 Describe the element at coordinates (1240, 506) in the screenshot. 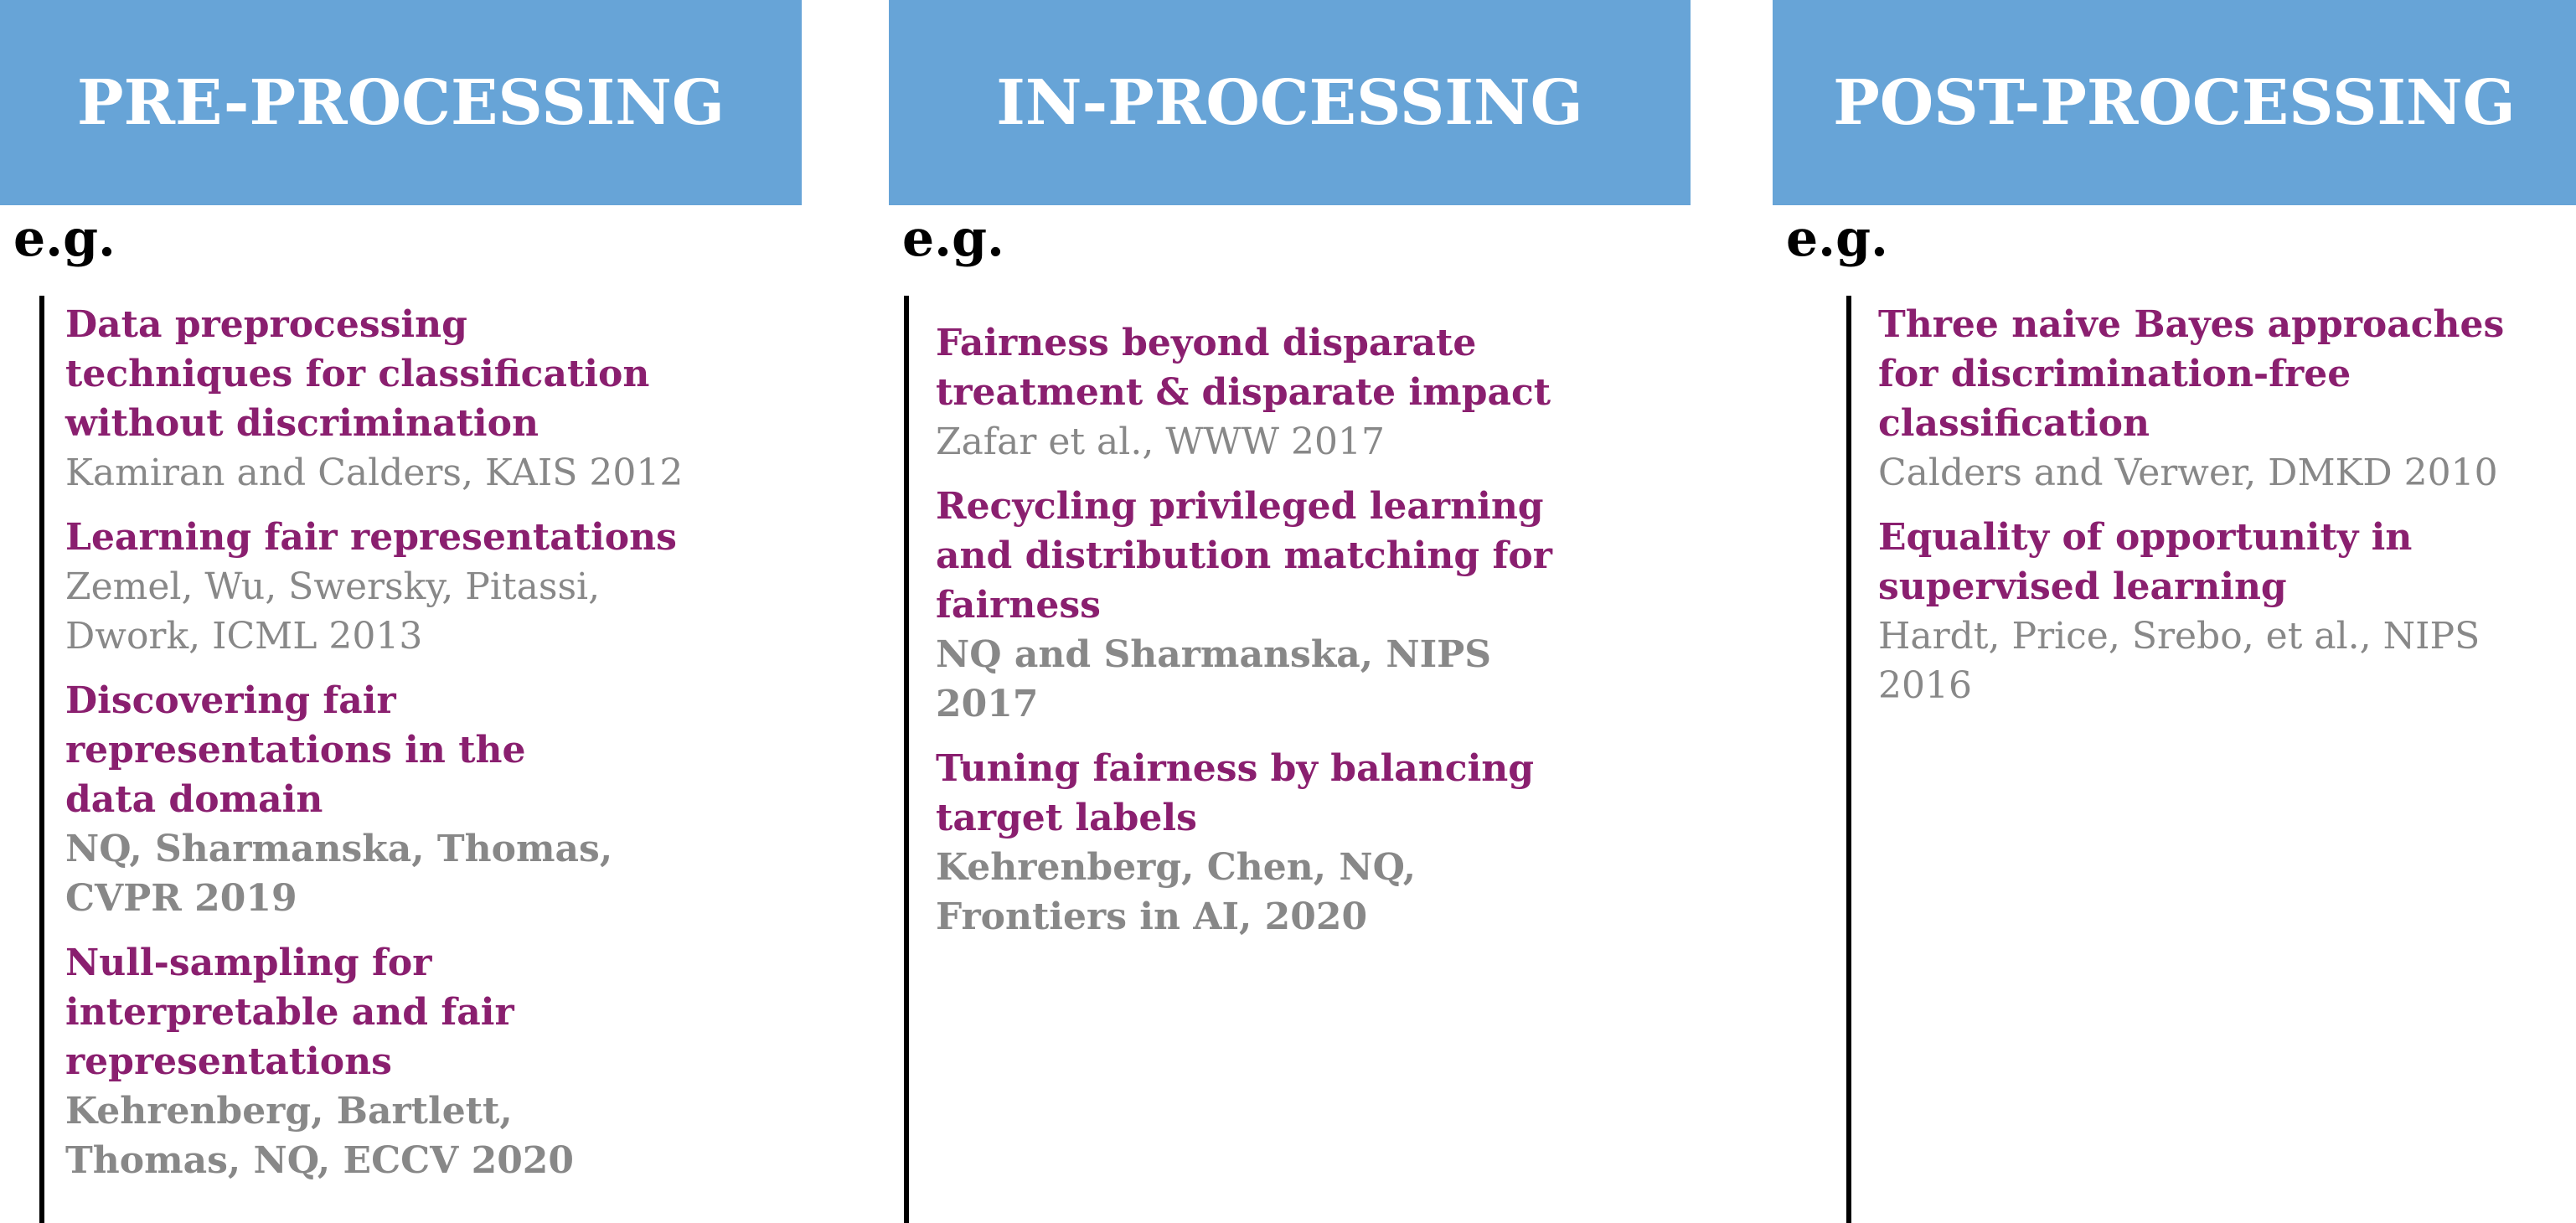

I see `paper-title: Recycling privileged learning` at that location.